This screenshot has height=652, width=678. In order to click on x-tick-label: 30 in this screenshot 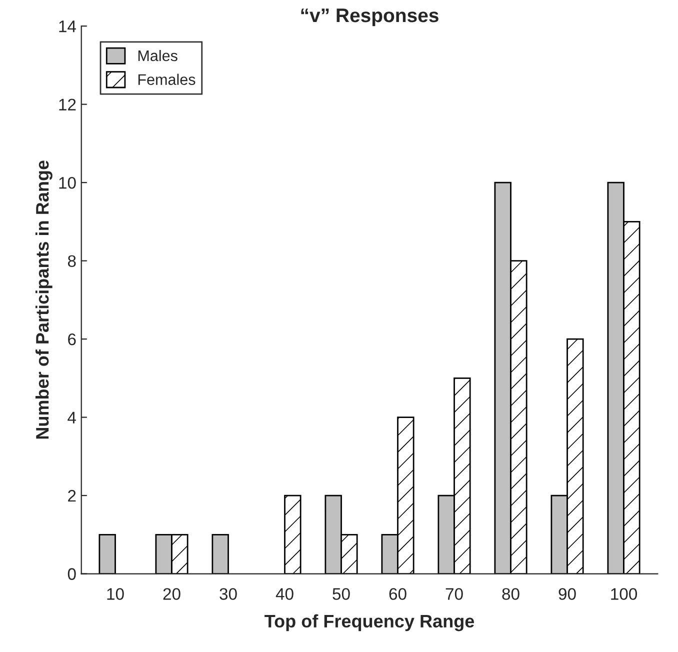, I will do `click(228, 594)`.